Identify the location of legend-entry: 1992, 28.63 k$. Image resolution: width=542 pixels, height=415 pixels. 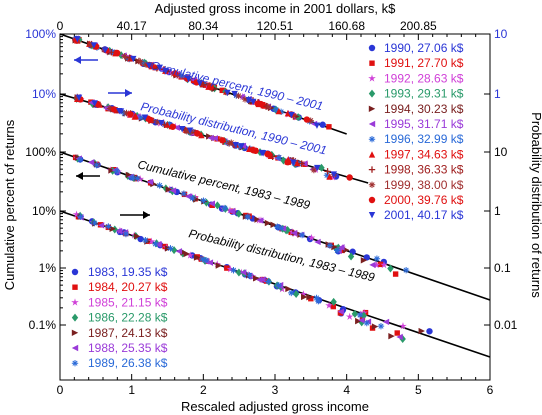
(424, 78).